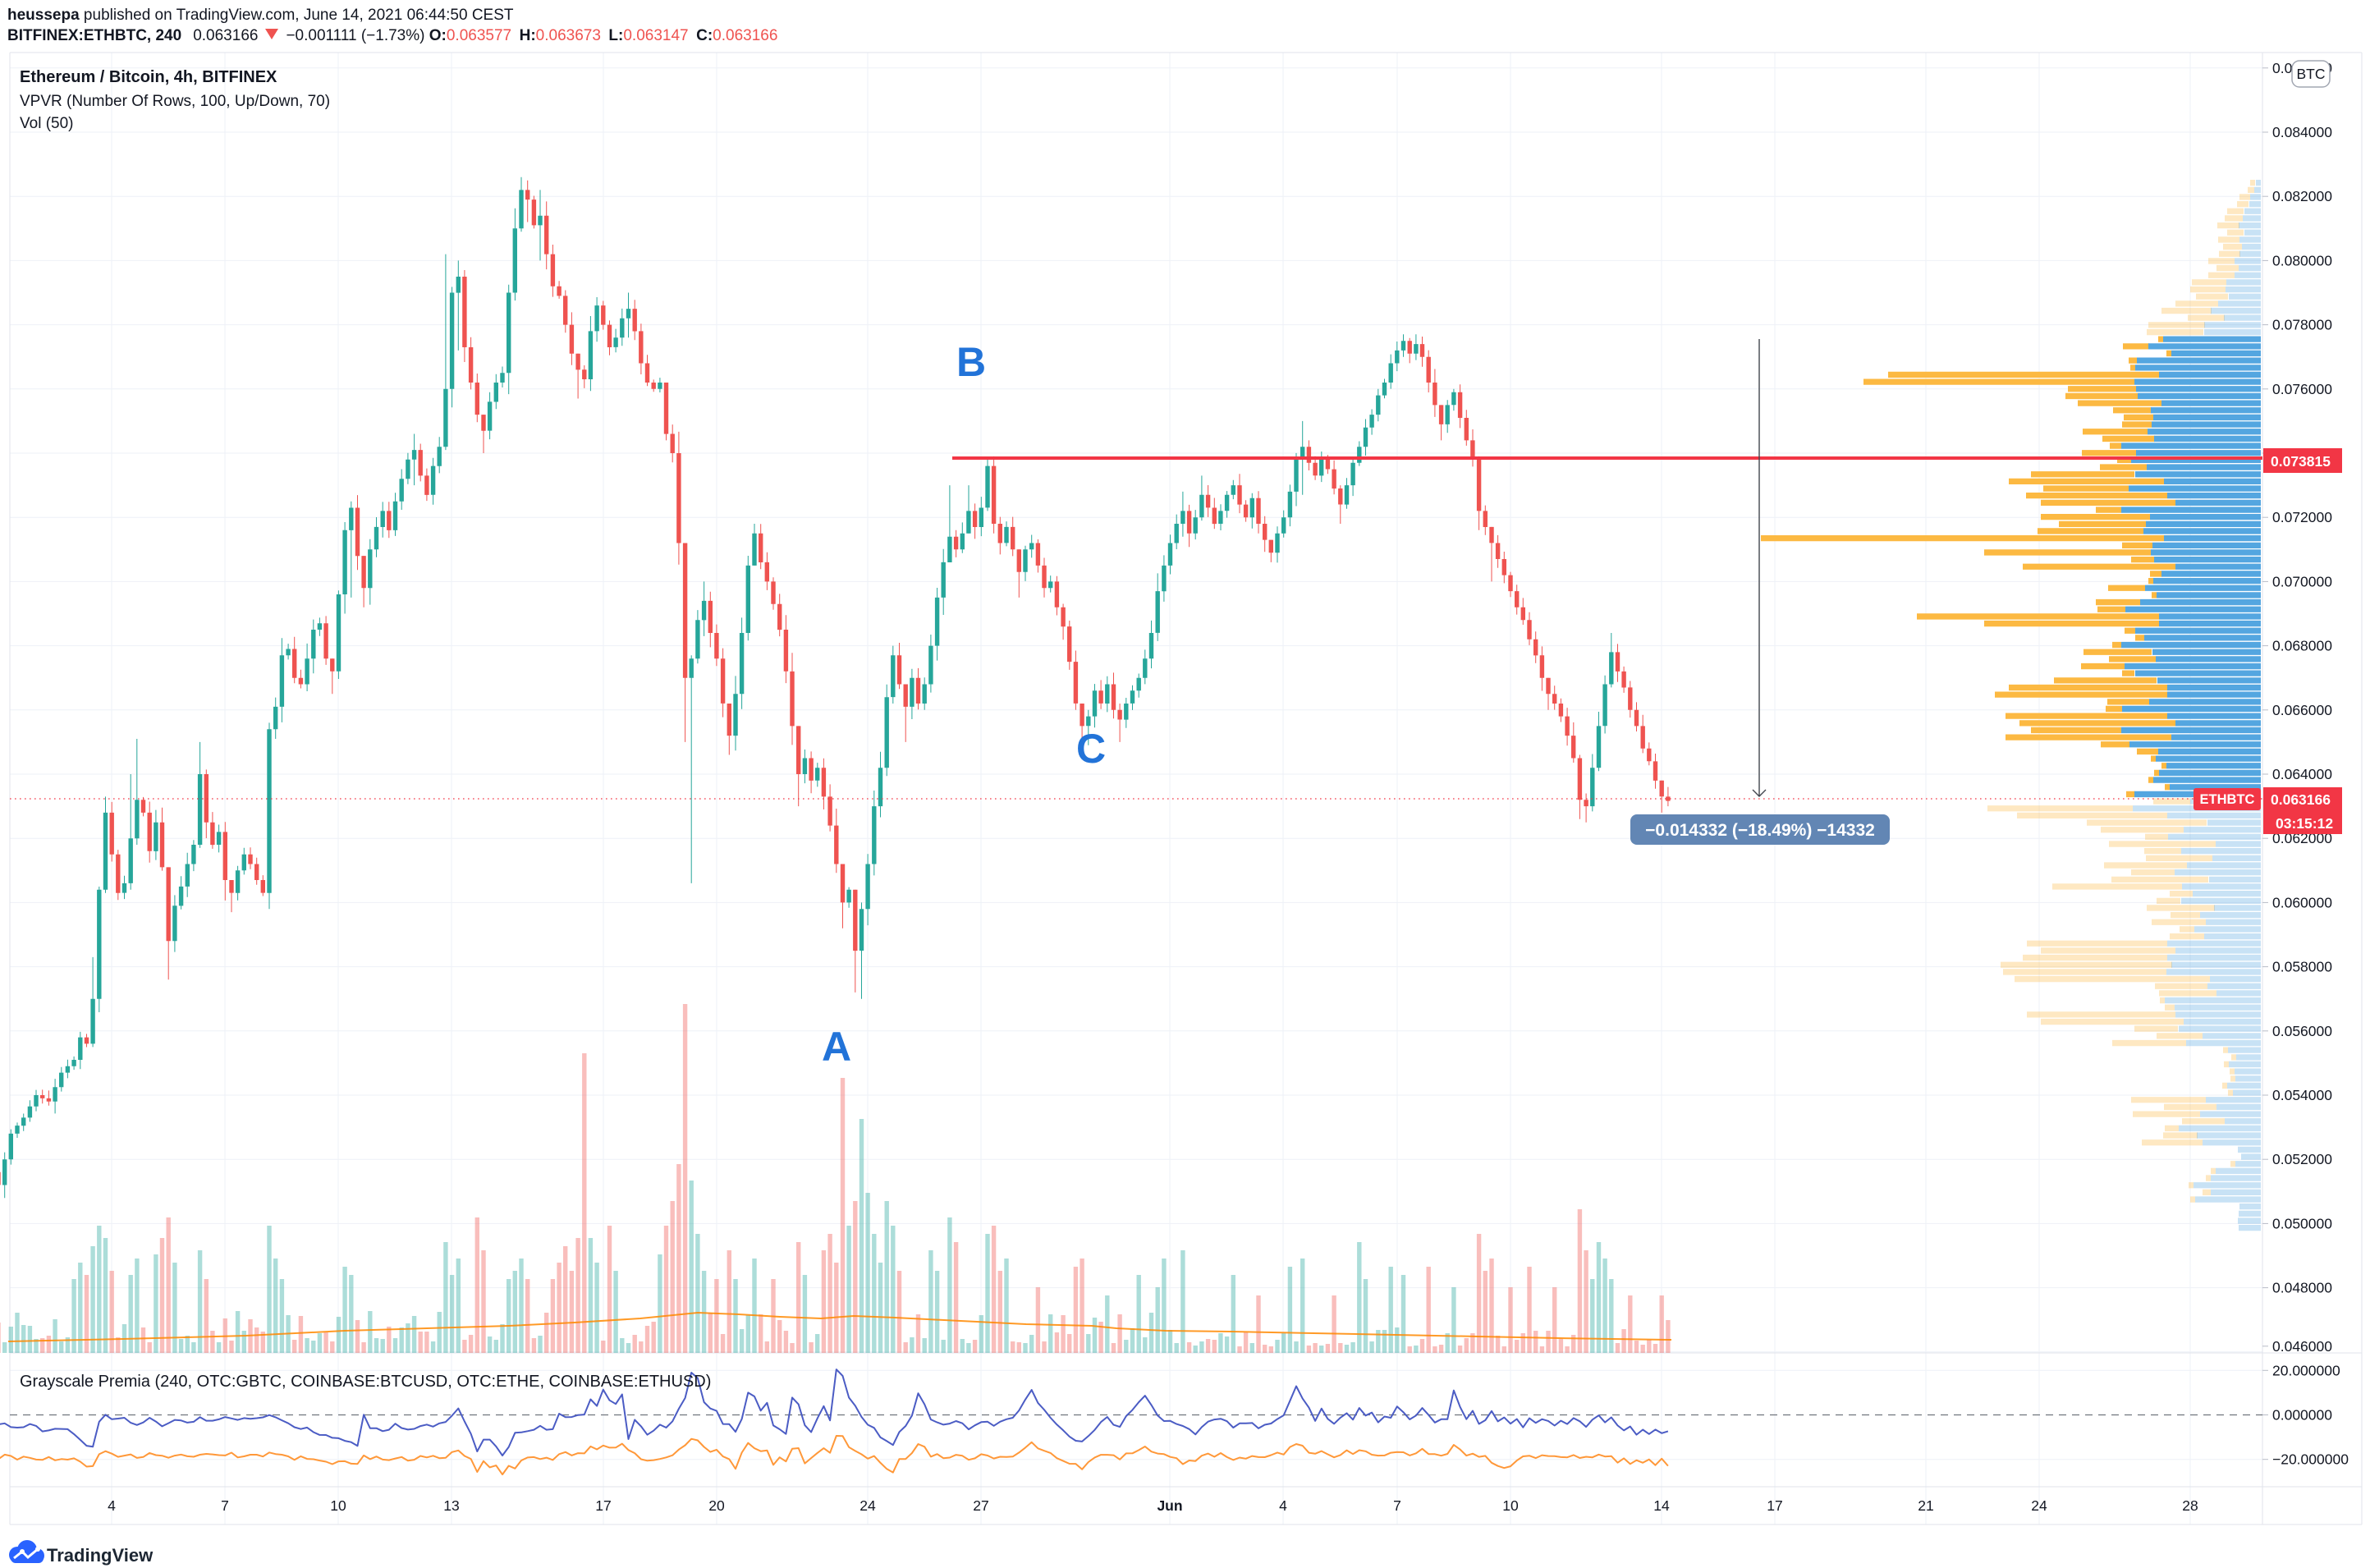 The width and height of the screenshot is (2370, 1568). Describe the element at coordinates (2302, 838) in the screenshot. I see `svg-text: 0.062000` at that location.